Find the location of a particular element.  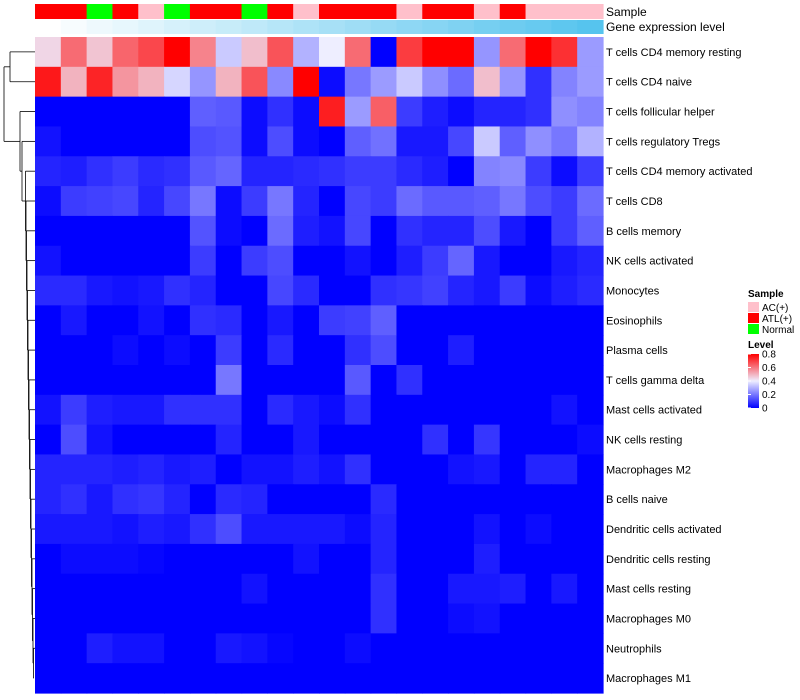

row-label: Neutrophils is located at coordinates (634, 649).